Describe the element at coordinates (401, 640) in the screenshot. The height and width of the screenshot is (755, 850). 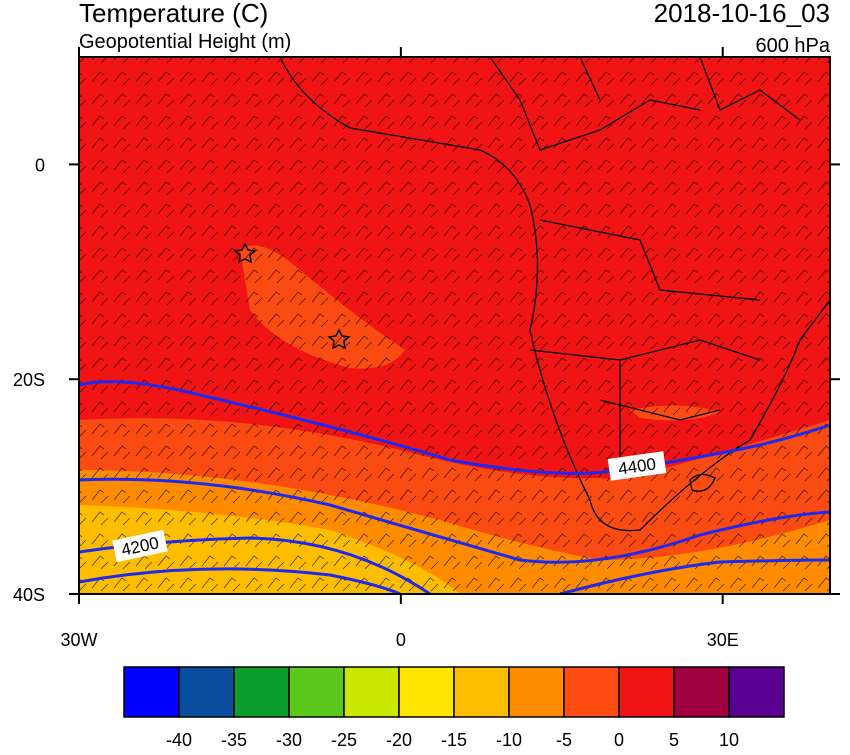
I see `x-tick-label: 0` at that location.